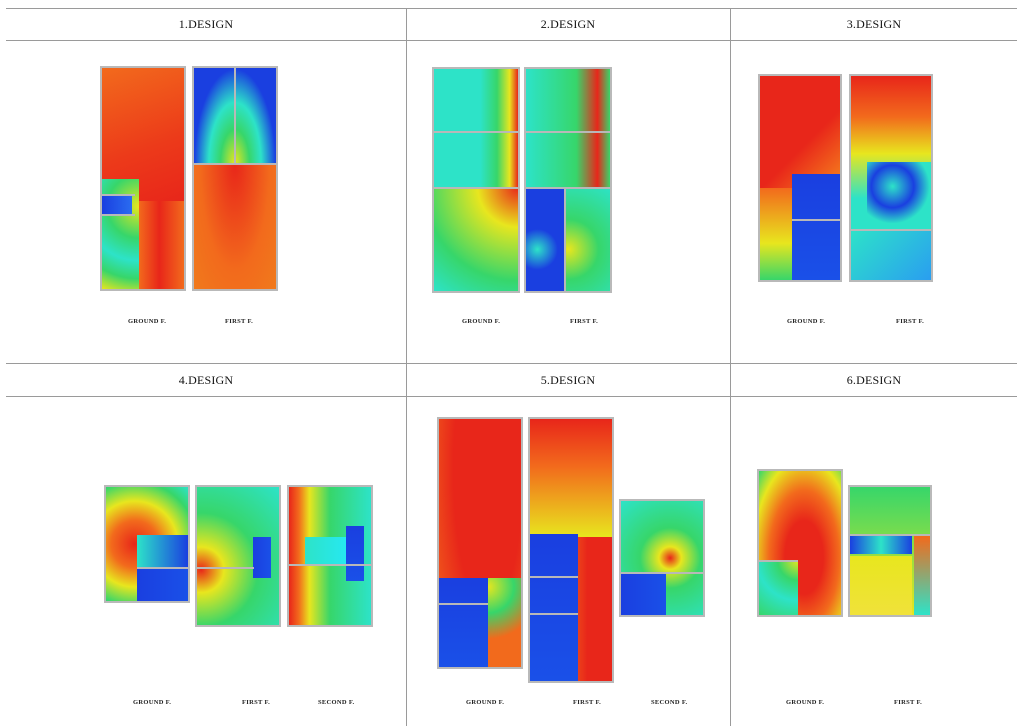  What do you see at coordinates (874, 24) in the screenshot?
I see `panel-title: 3.DESIGN` at bounding box center [874, 24].